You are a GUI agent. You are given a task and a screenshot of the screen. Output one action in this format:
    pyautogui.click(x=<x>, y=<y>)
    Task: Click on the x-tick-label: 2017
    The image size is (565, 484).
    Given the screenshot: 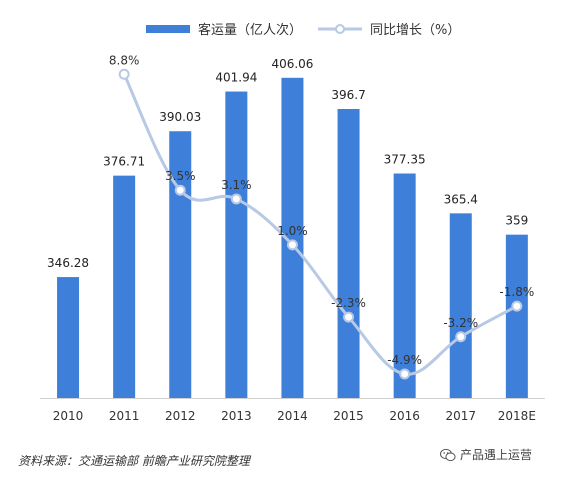 What is the action you would take?
    pyautogui.click(x=460, y=416)
    